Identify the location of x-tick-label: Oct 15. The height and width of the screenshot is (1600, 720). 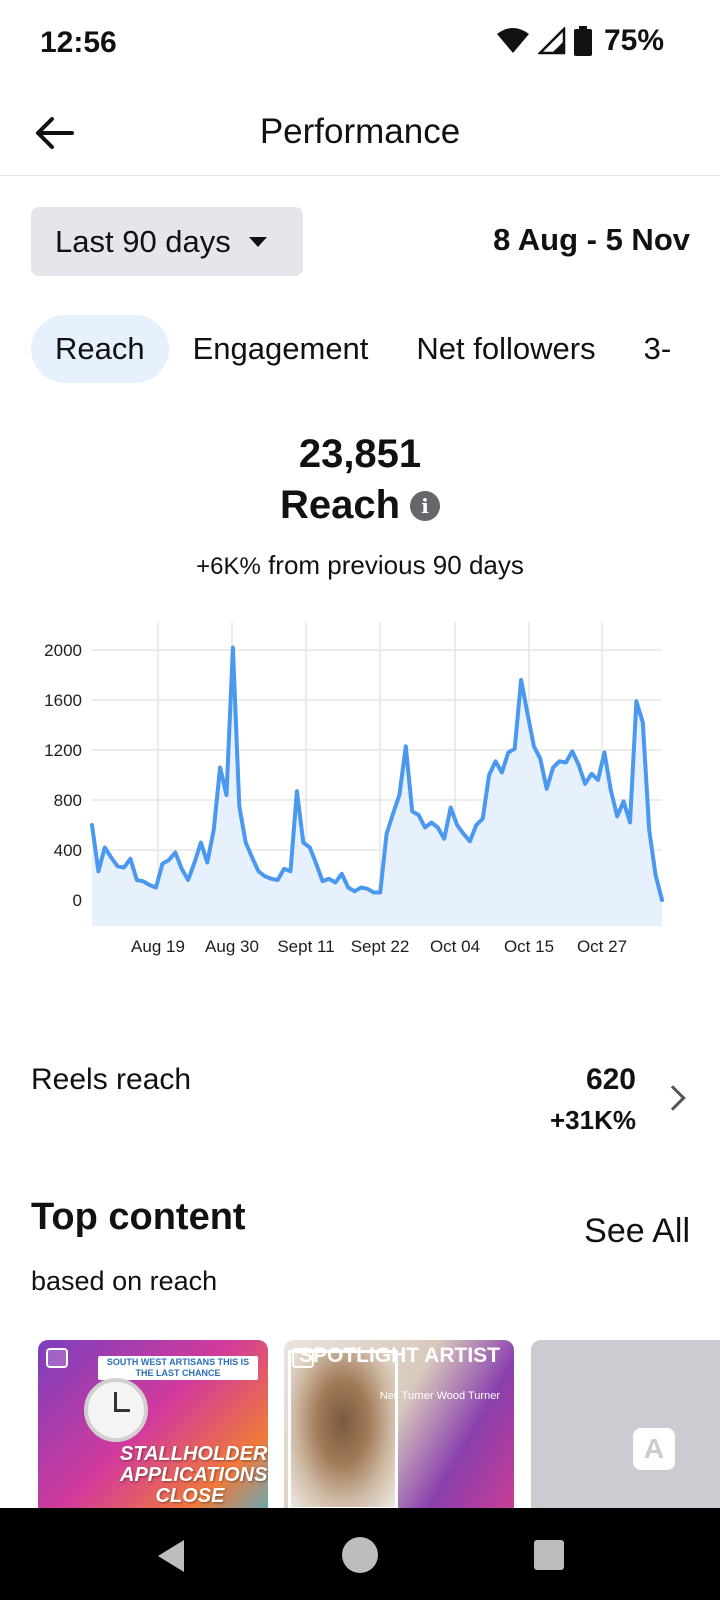
(529, 946).